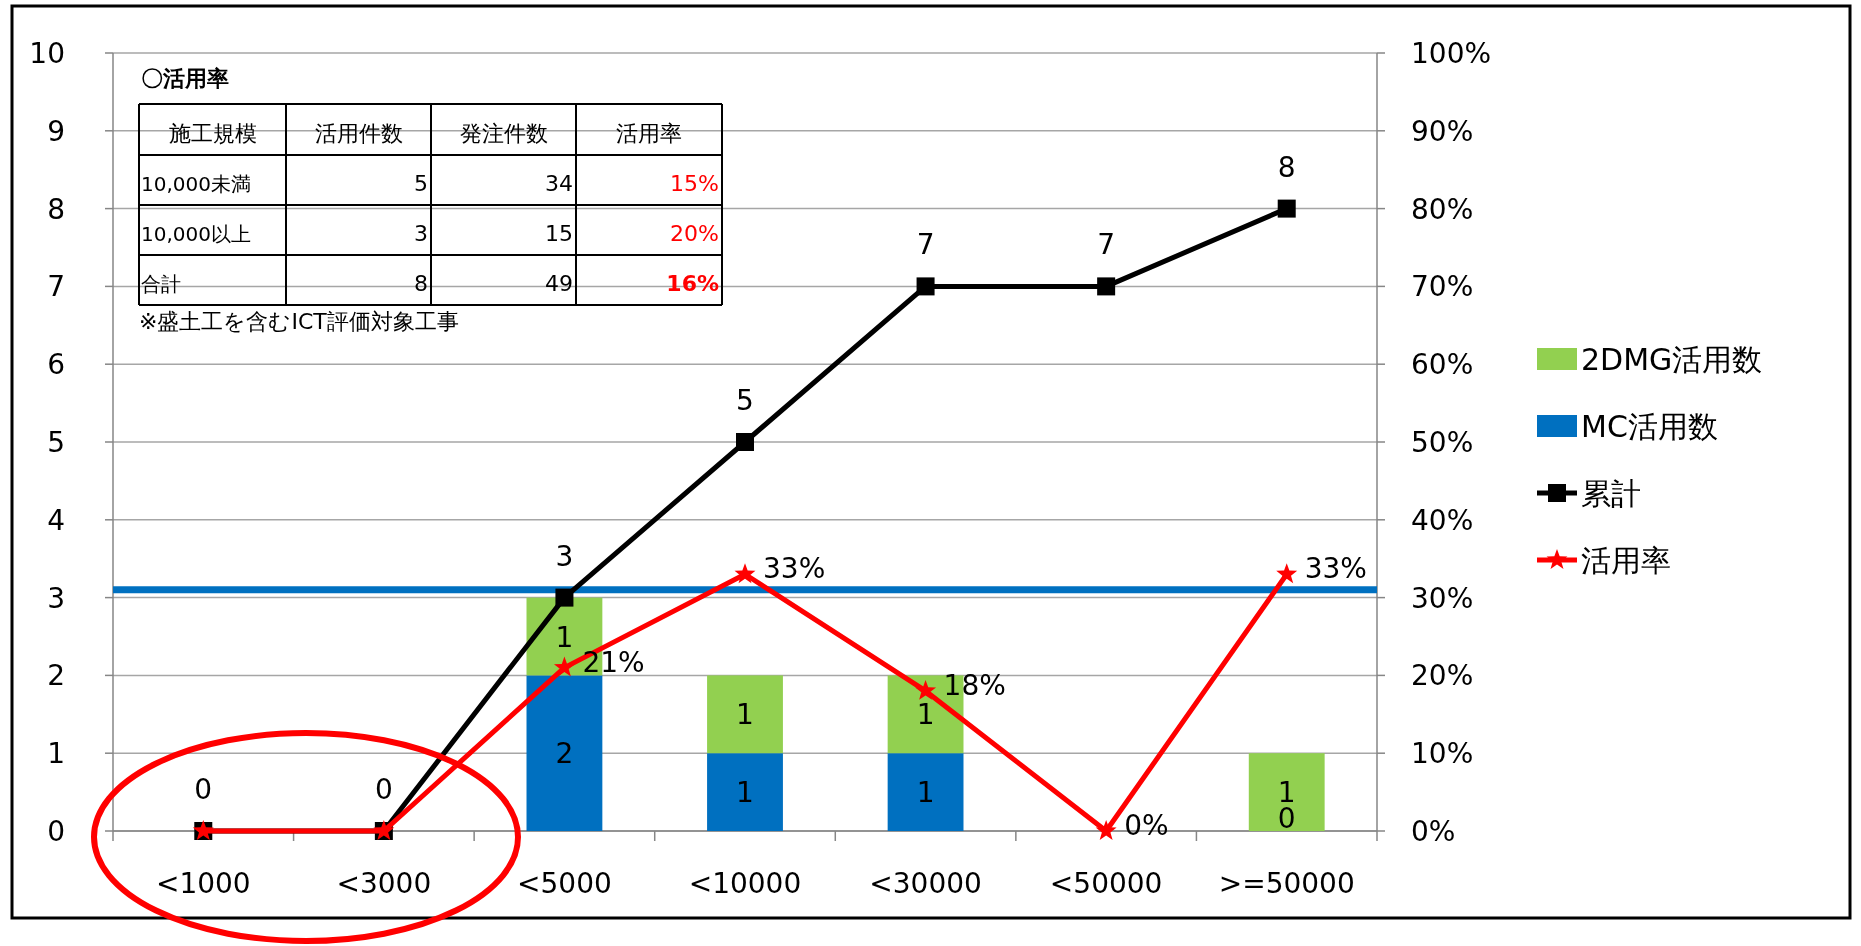  I want to click on y2-tick-label: 40%, so click(1442, 520).